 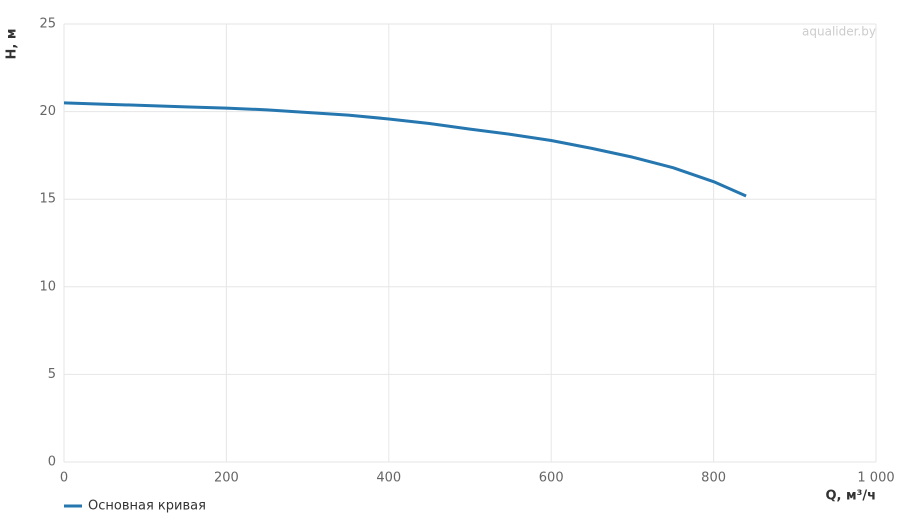 What do you see at coordinates (839, 32) in the screenshot?
I see `watermark: aqualider.by` at bounding box center [839, 32].